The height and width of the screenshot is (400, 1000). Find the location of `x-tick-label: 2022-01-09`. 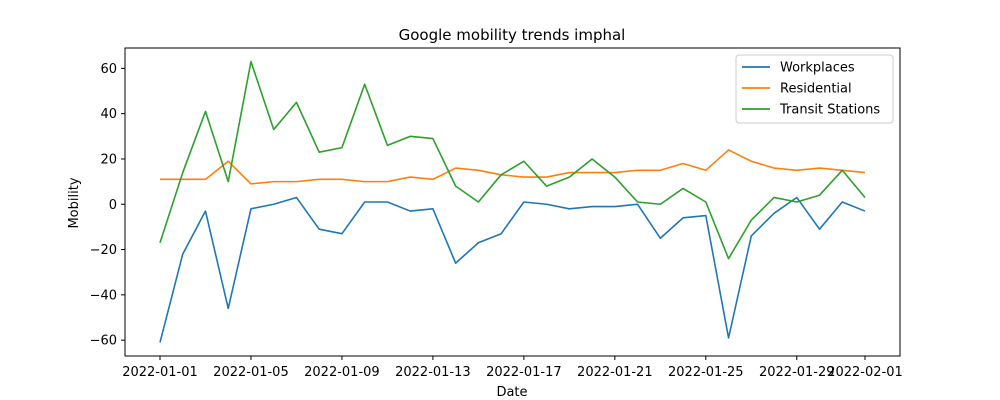

x-tick-label: 2022-01-09 is located at coordinates (342, 372).